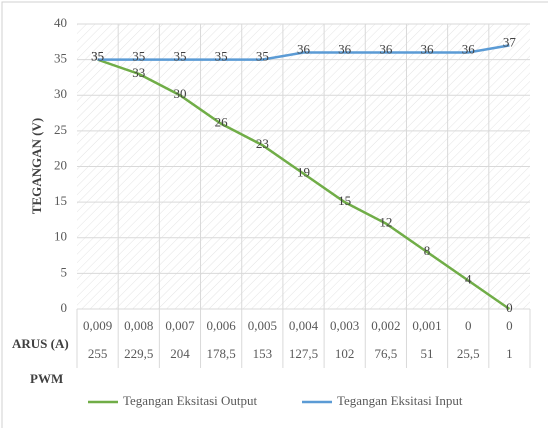 The height and width of the screenshot is (428, 548). Describe the element at coordinates (468, 353) in the screenshot. I see `x2-tick-label: 25,5` at that location.